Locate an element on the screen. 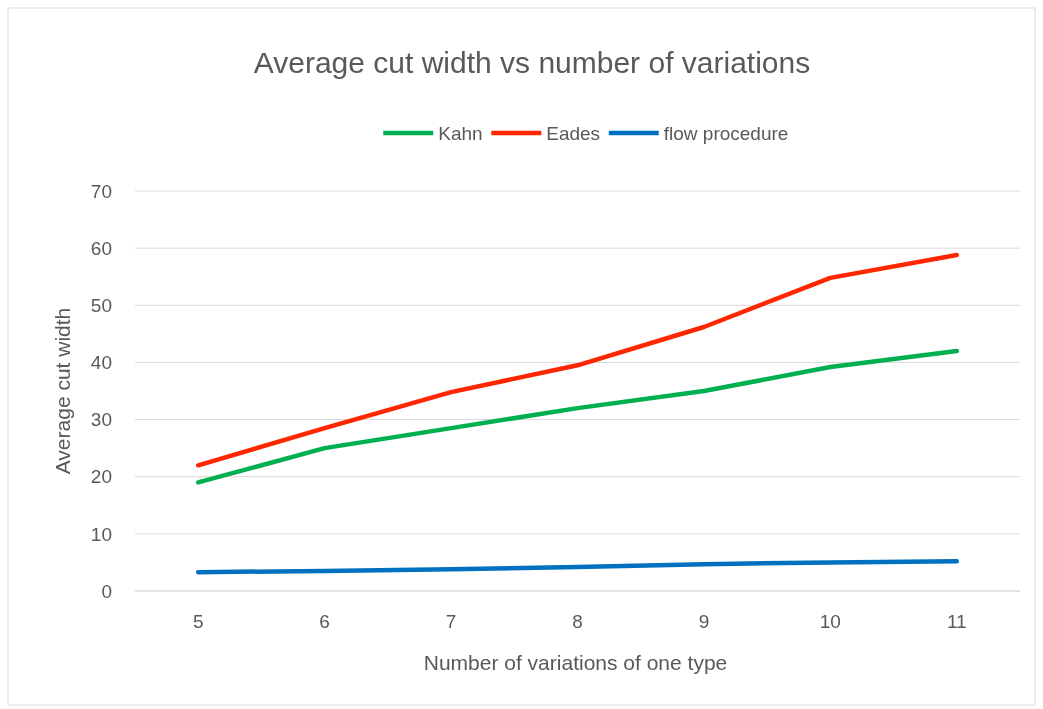  y-tick-label: 60 is located at coordinates (101, 248).